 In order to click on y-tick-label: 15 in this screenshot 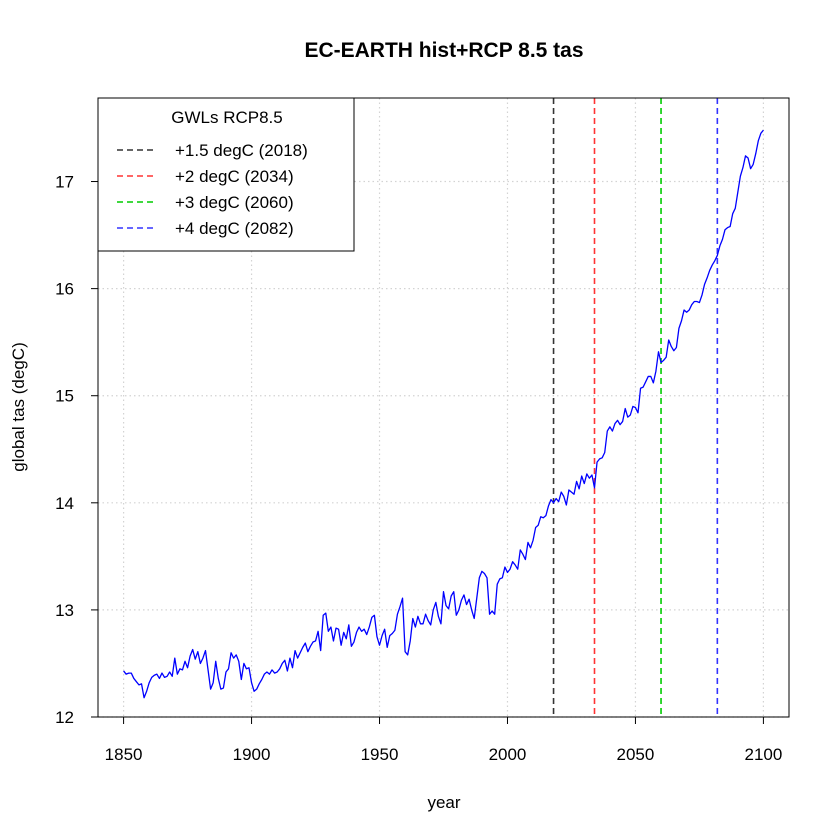, I will do `click(64, 396)`.